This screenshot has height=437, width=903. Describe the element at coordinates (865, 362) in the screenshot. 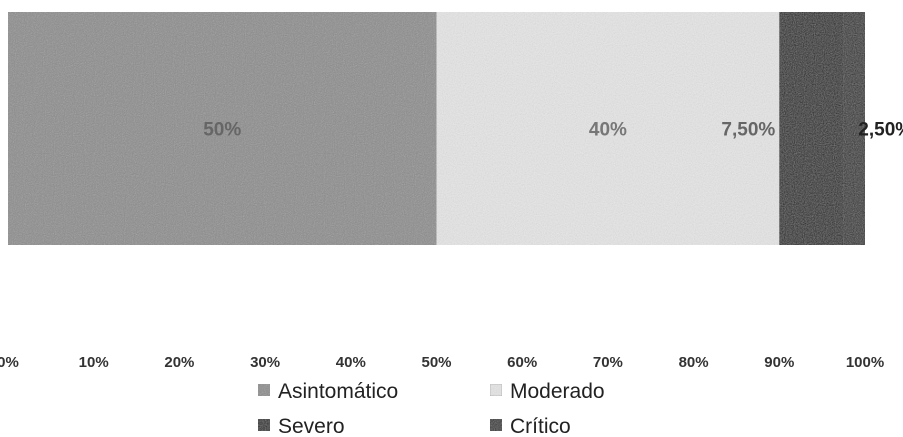

I see `x-tick-label: 100%` at that location.